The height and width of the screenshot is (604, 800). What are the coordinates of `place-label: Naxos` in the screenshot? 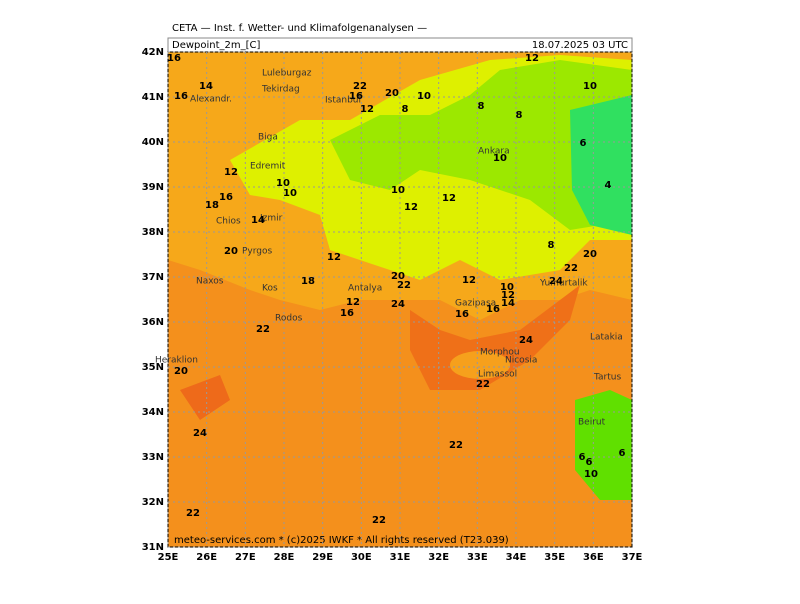 It's located at (210, 282).